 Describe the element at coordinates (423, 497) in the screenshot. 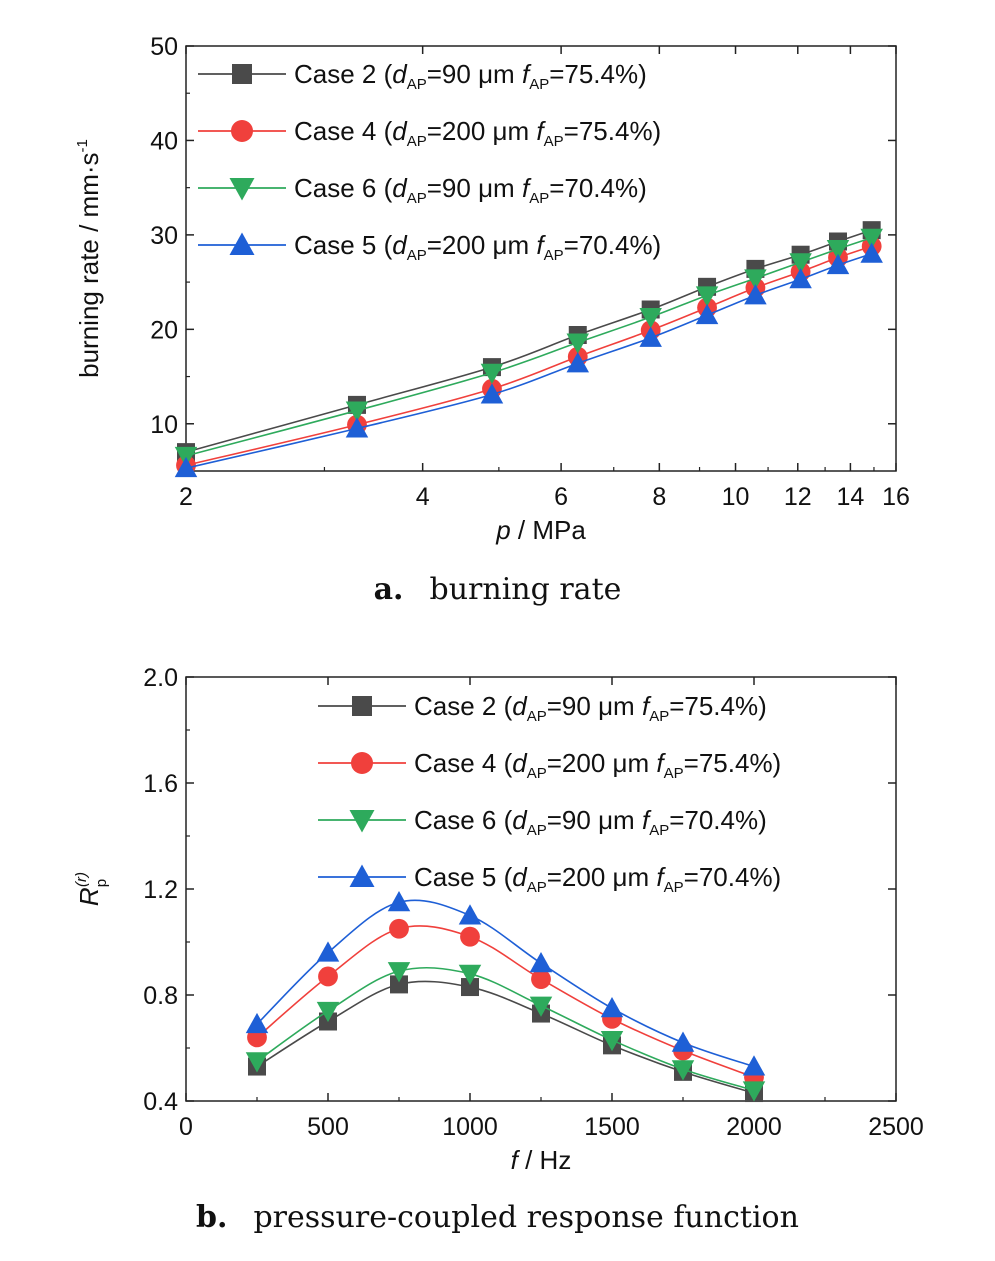

I see `chart0-x-tick-label: 4` at that location.